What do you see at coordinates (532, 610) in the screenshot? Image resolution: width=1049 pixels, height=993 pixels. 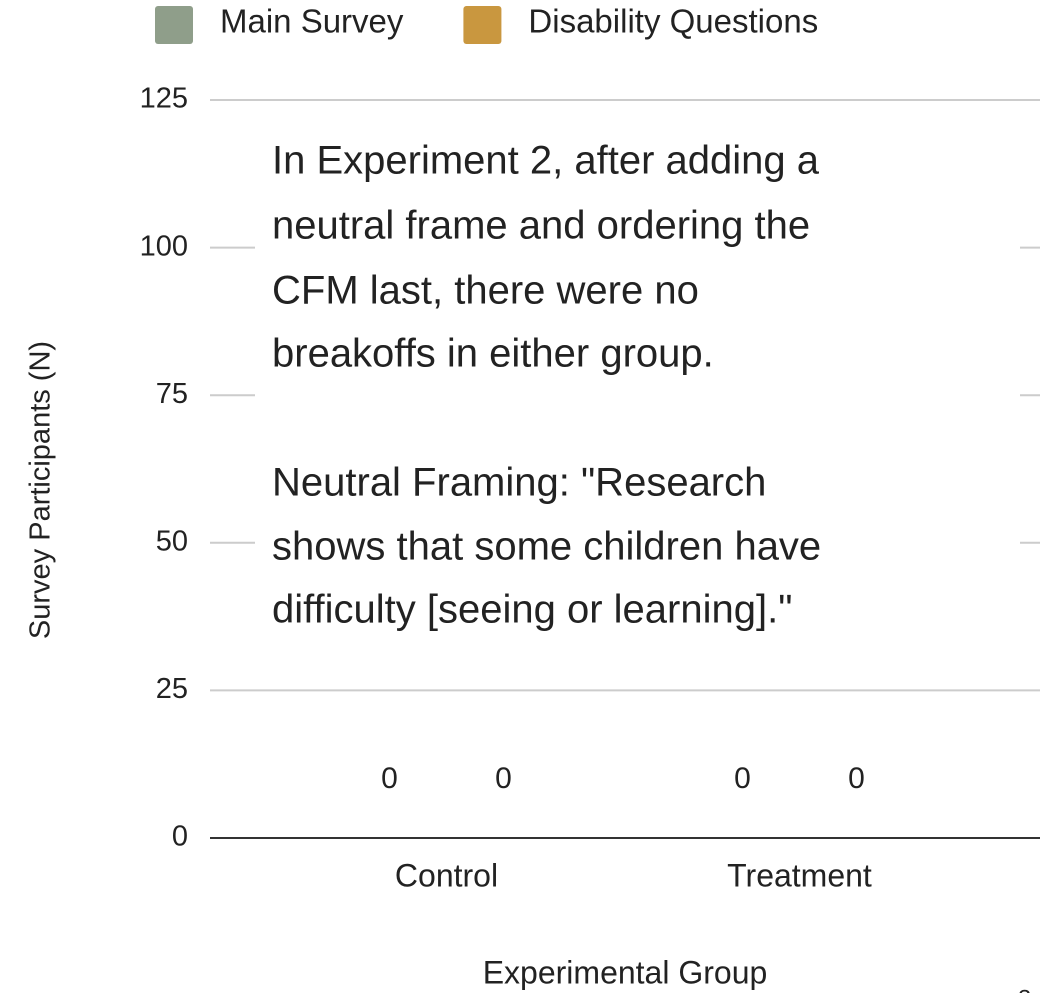 I see `annotation-line: difficulty [seeing or learning]."` at bounding box center [532, 610].